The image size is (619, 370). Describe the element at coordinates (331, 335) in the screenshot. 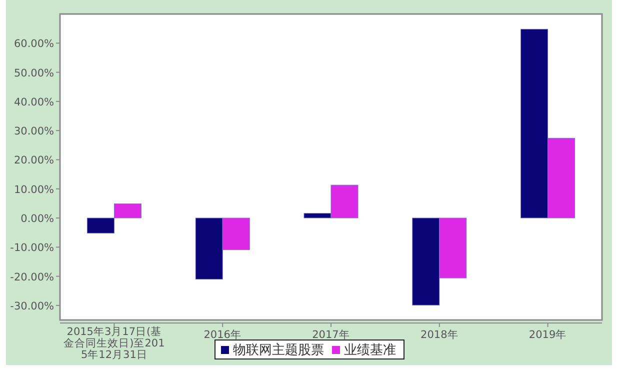

I see `x-tick-label: 2017年` at that location.